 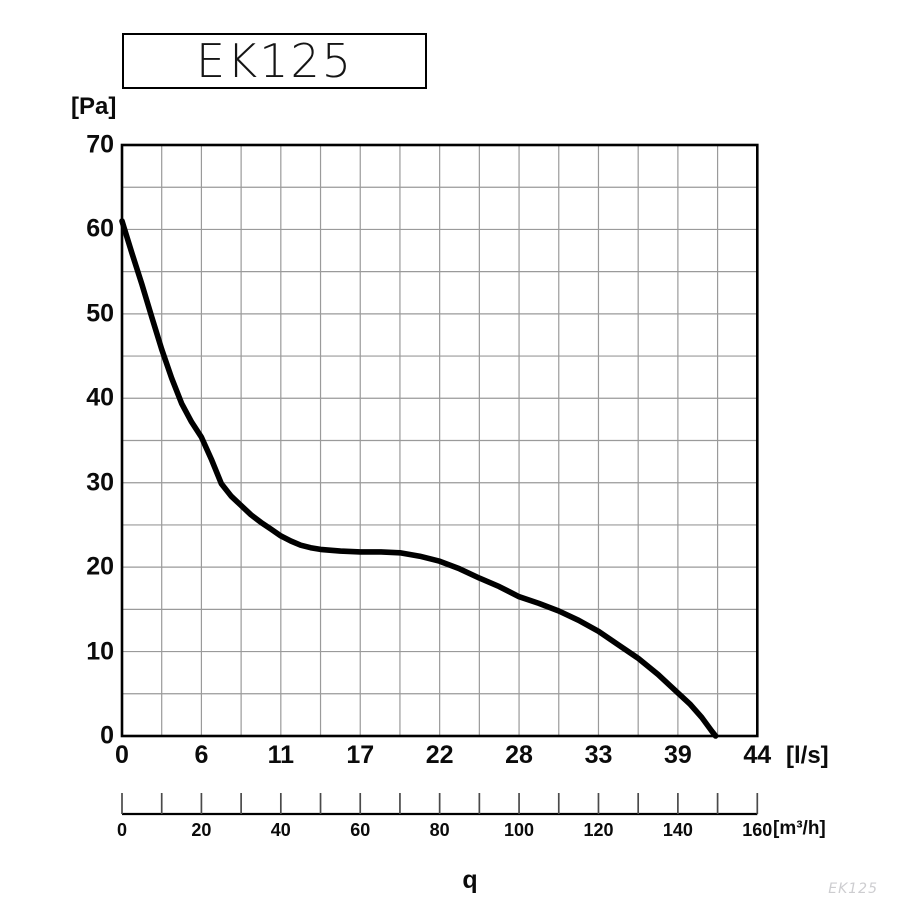 What do you see at coordinates (757, 755) in the screenshot?
I see `x-axis-primary-tick-label: 44` at bounding box center [757, 755].